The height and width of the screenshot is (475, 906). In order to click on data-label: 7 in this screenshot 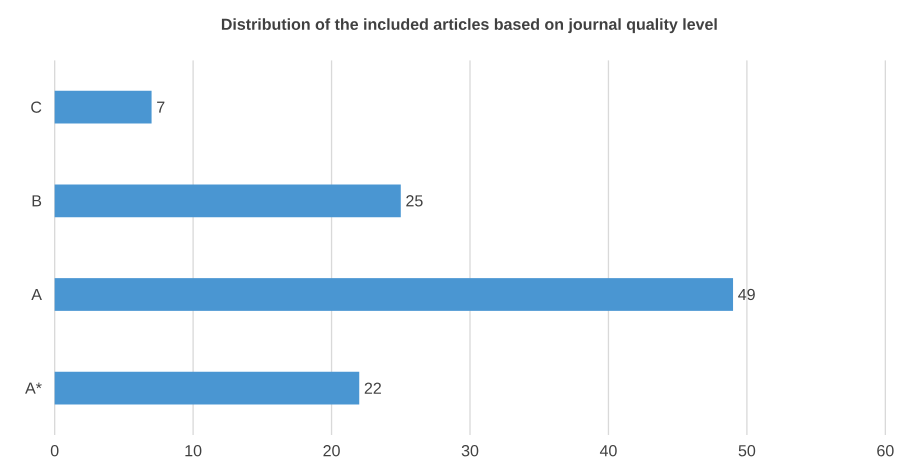, I will do `click(160, 107)`.